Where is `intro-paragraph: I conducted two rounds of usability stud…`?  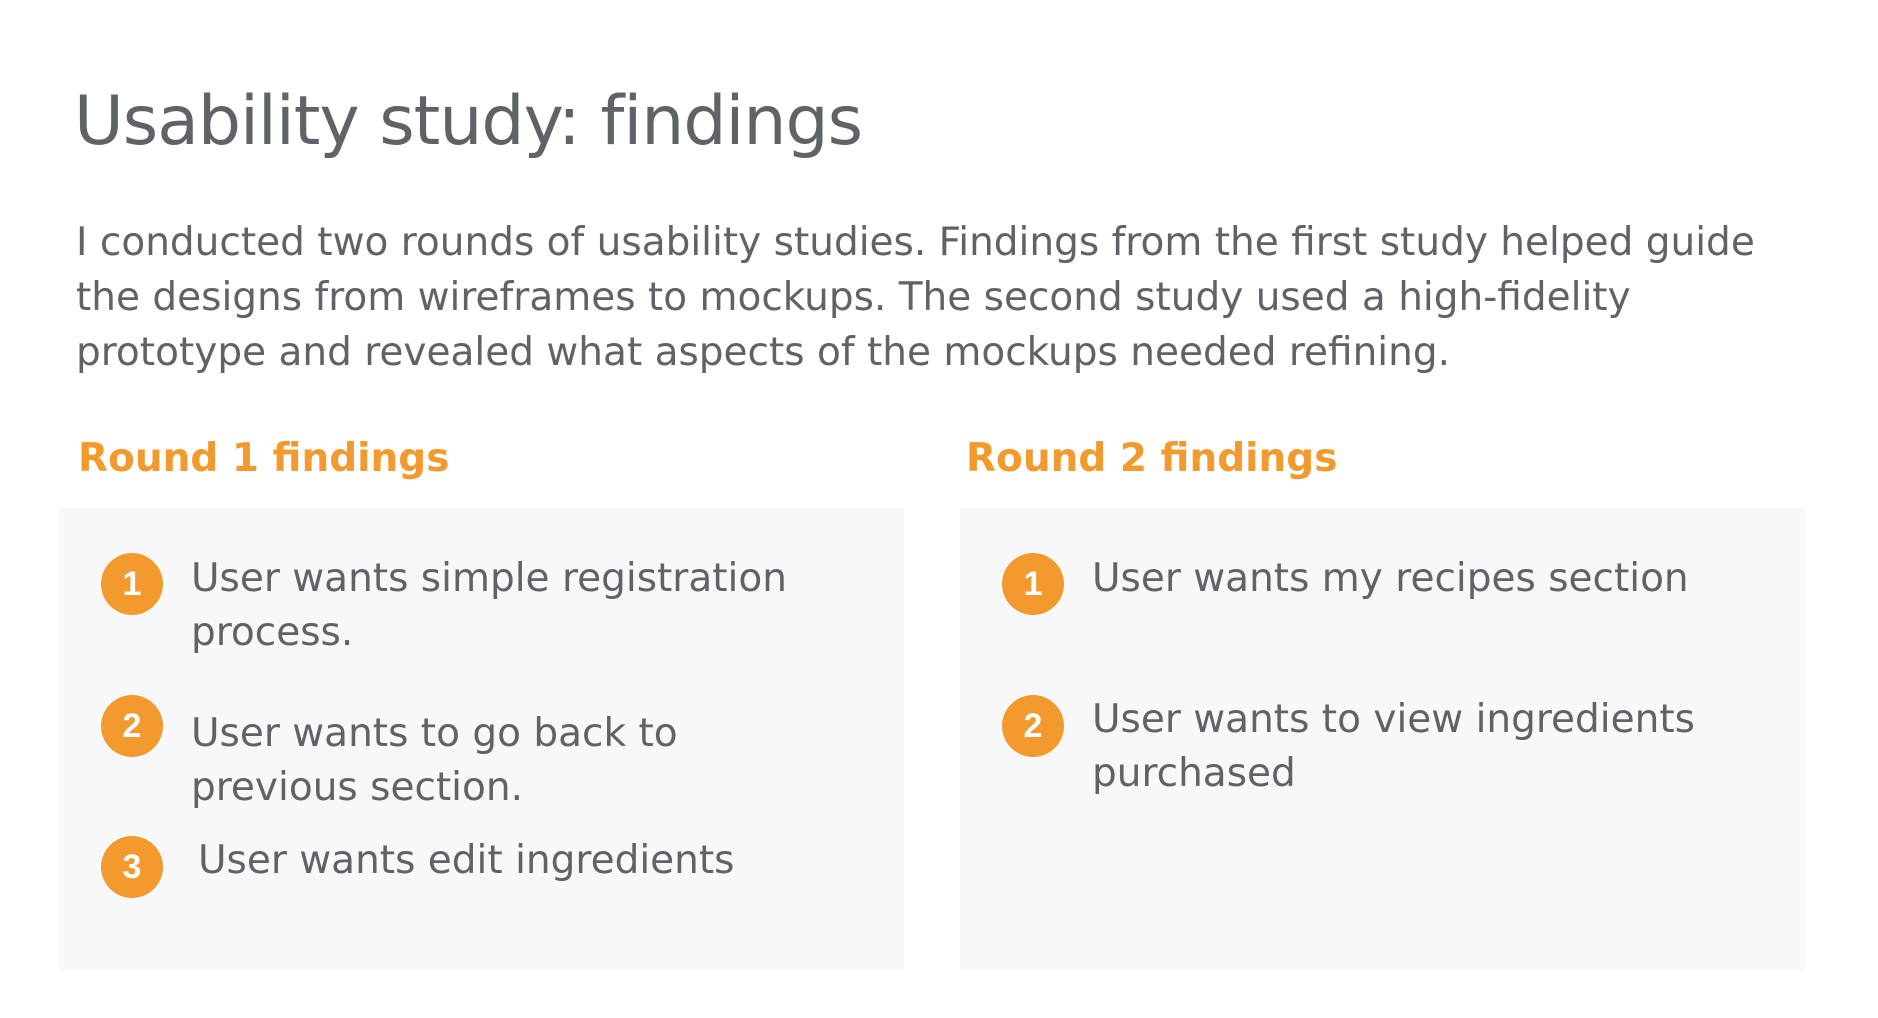
intro-paragraph: I conducted two rounds of usability stud… is located at coordinates (915, 297).